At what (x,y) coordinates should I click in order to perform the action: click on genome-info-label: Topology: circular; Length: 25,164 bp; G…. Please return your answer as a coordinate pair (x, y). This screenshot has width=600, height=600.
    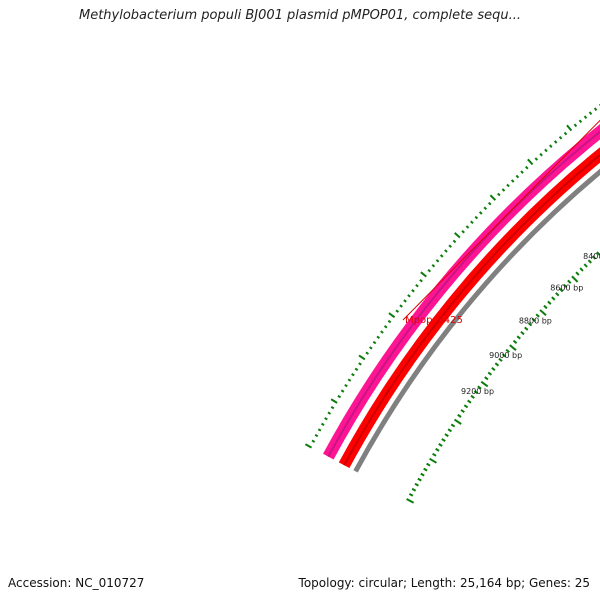
    Looking at the image, I should click on (444, 583).